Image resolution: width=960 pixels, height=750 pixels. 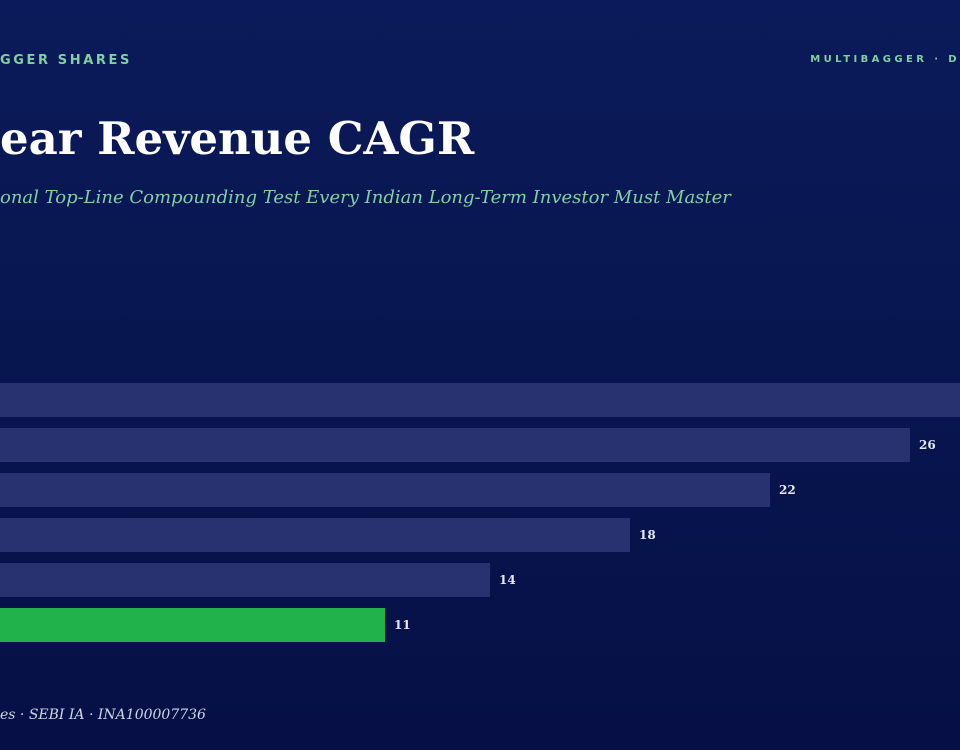 What do you see at coordinates (507, 580) in the screenshot?
I see `bar-value-label-4: 14` at bounding box center [507, 580].